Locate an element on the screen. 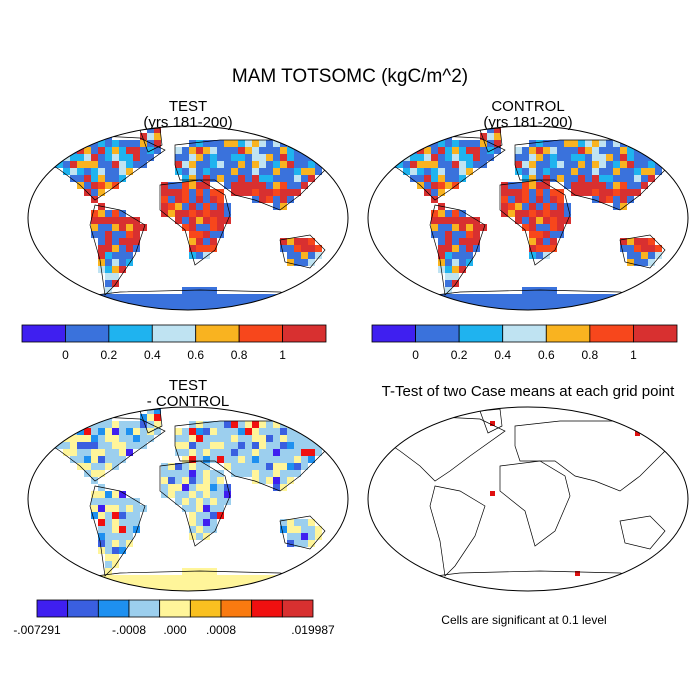 Image resolution: width=700 pixels, height=700 pixels. colorbar-label: 0.4 is located at coordinates (502, 355).